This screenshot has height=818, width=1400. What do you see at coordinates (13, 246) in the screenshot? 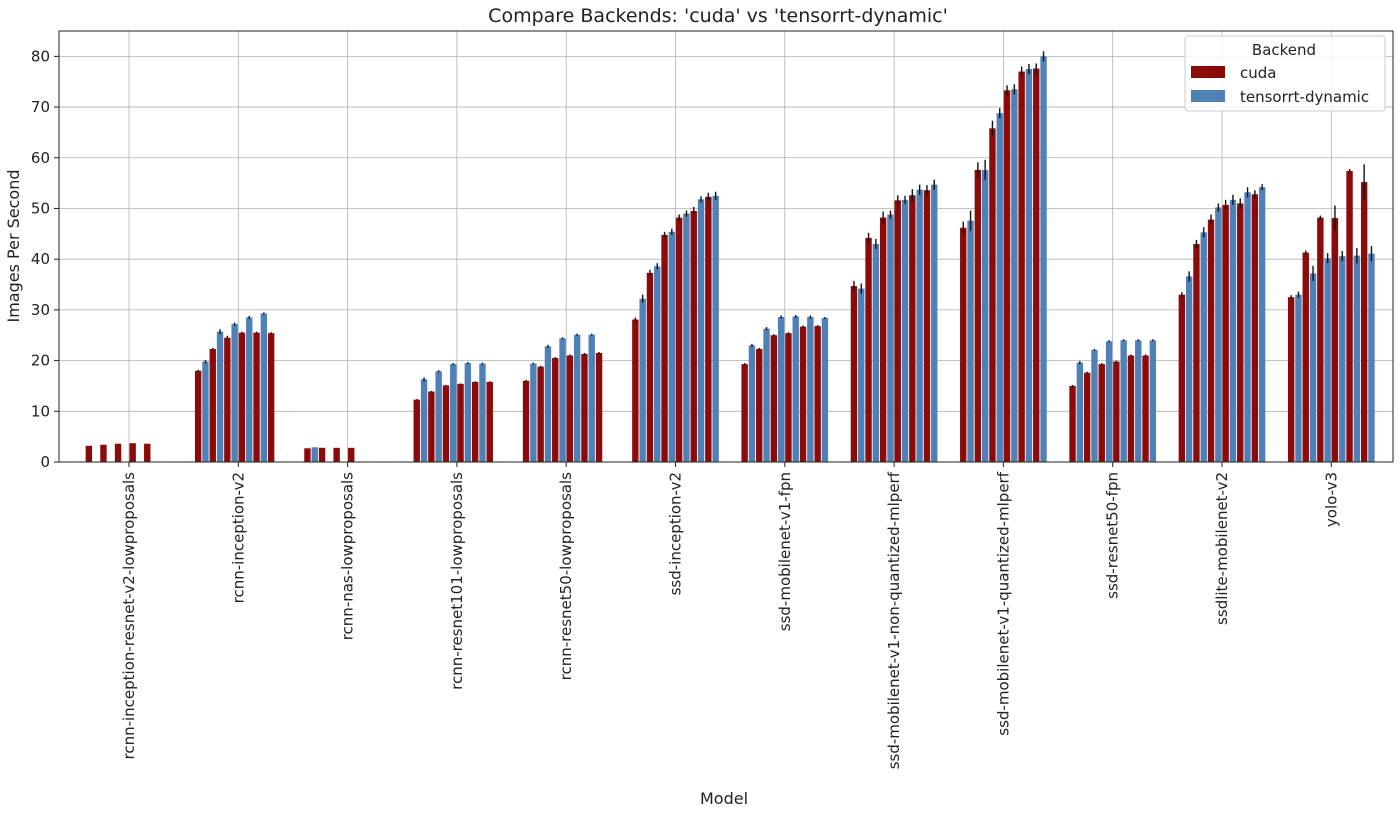
I see `y-axis-label: Images Per Second` at bounding box center [13, 246].